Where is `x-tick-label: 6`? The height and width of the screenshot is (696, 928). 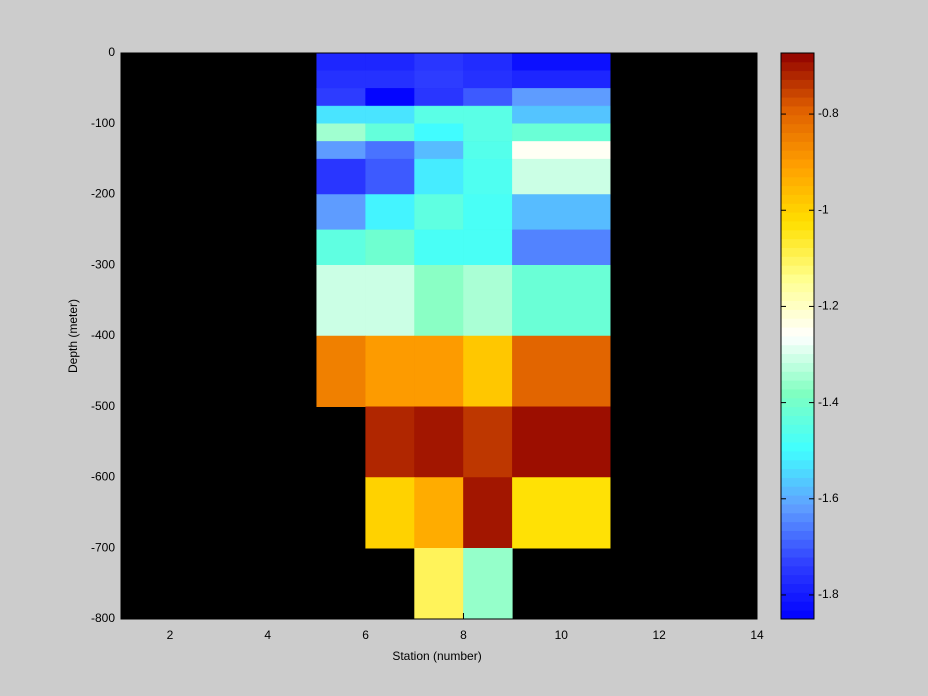
x-tick-label: 6 is located at coordinates (365, 635).